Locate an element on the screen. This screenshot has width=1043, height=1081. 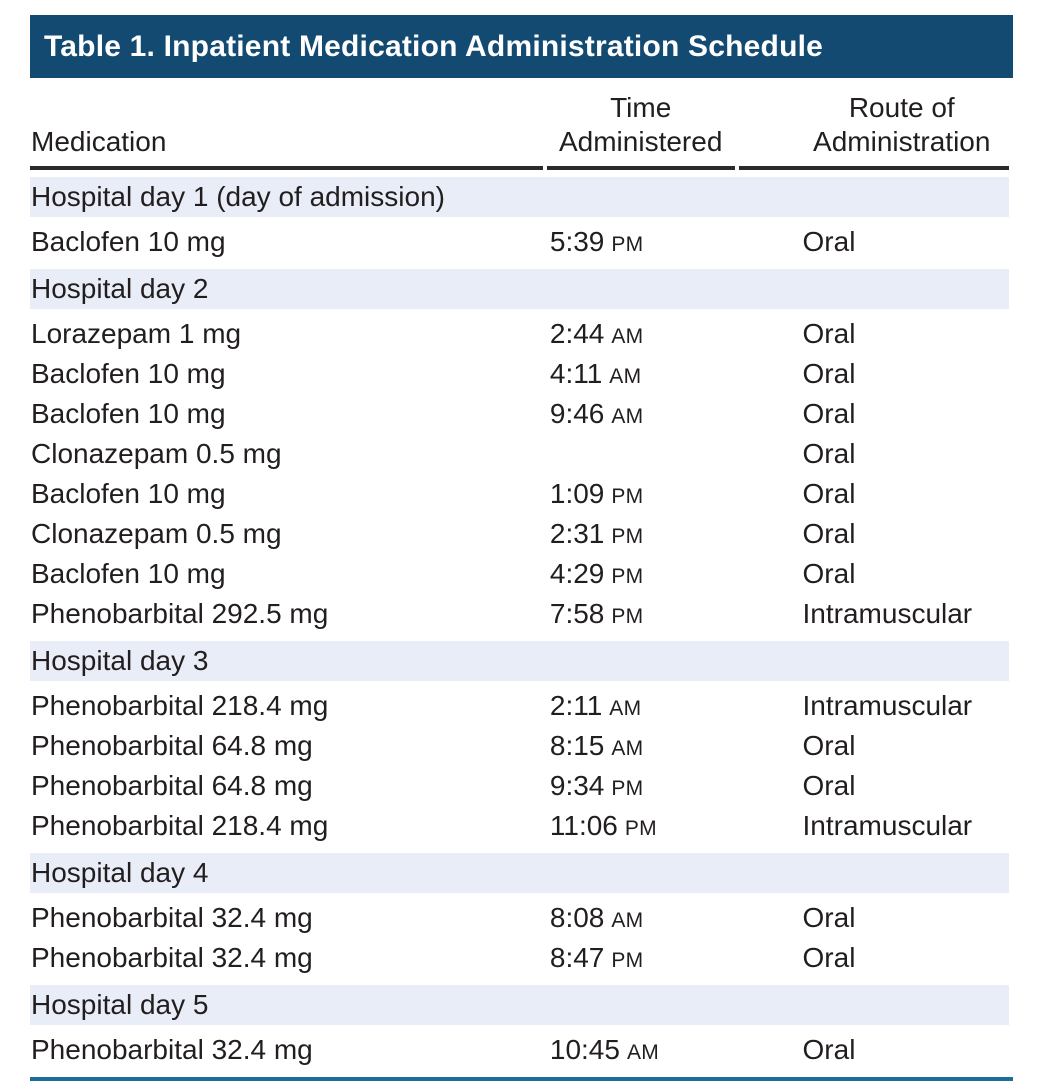
column-header-time-line1: Time is located at coordinates (641, 107).